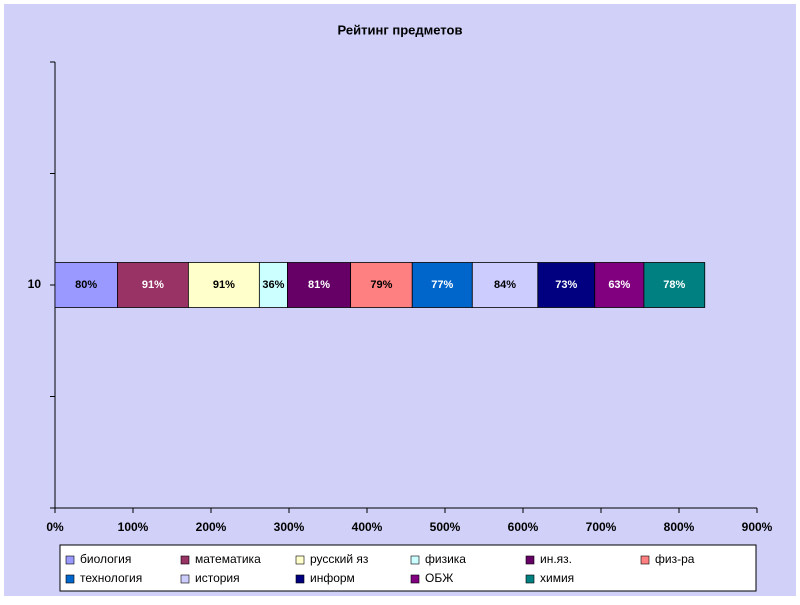 Image resolution: width=800 pixels, height=605 pixels. What do you see at coordinates (105, 559) in the screenshot?
I see `legend-label: биология` at bounding box center [105, 559].